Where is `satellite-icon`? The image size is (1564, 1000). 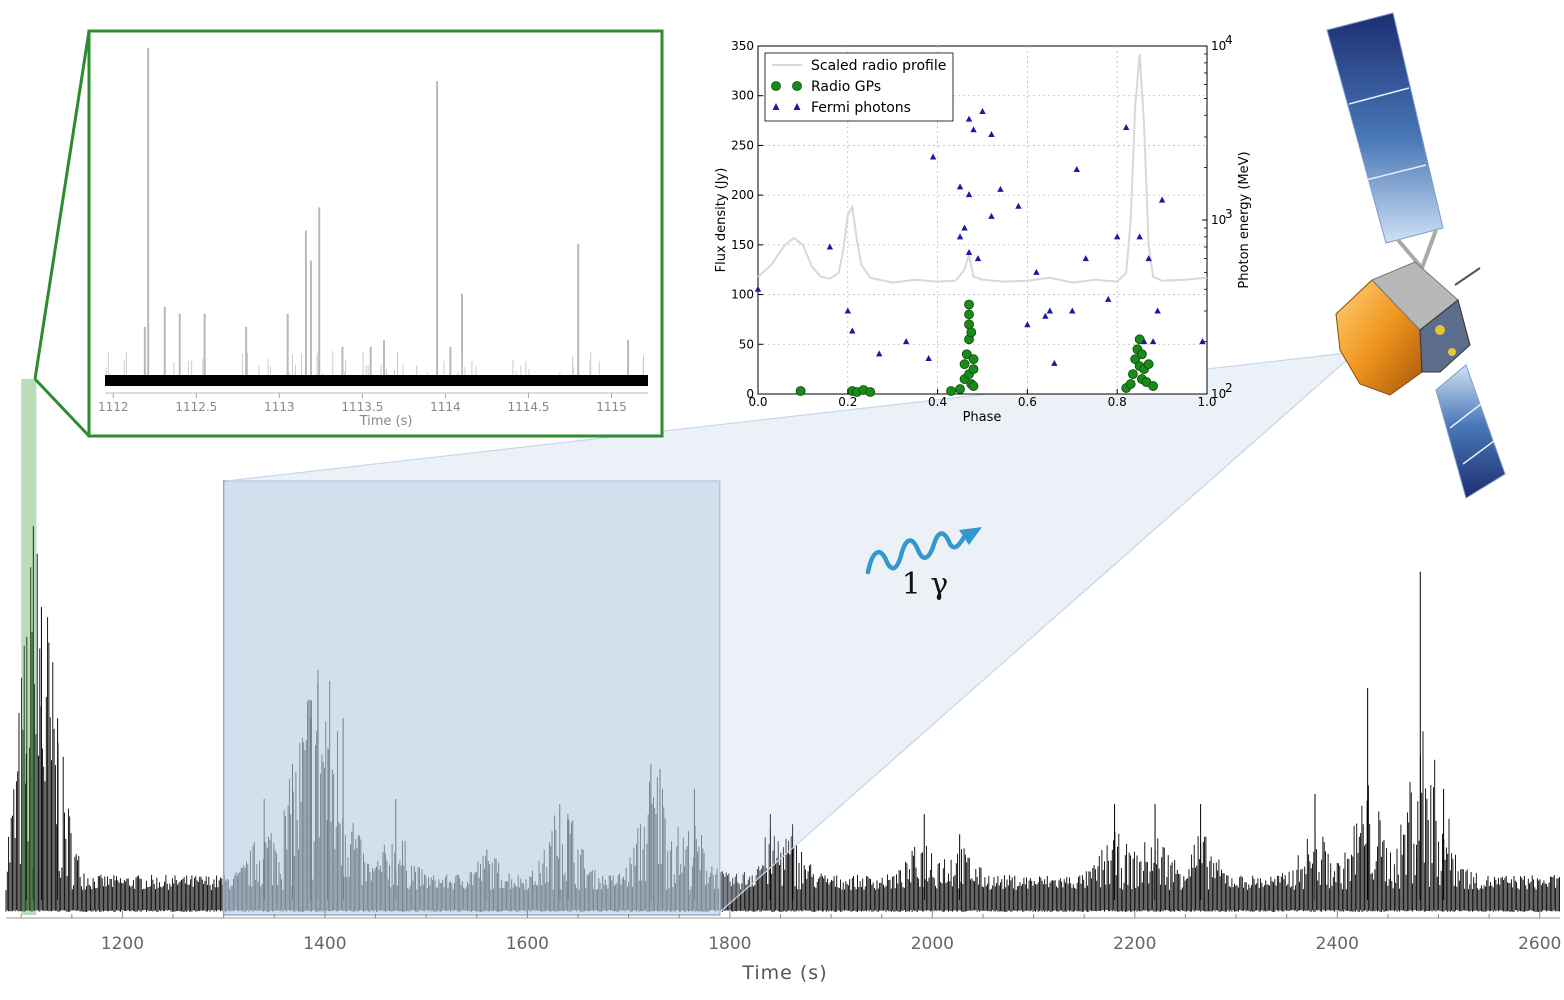
satellite-icon is located at coordinates (1416, 255).